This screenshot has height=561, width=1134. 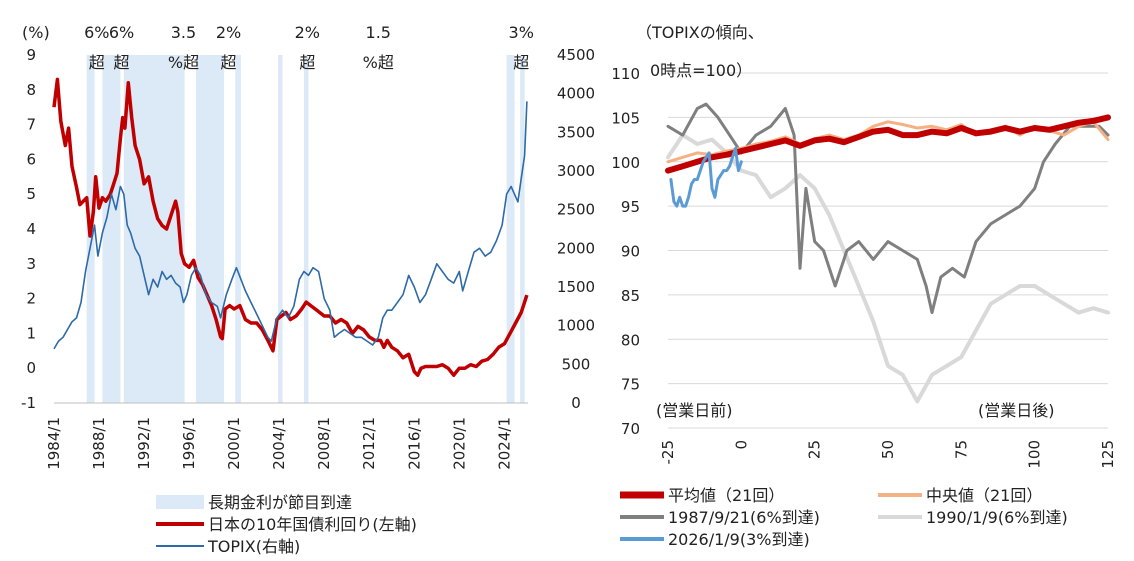 What do you see at coordinates (576, 132) in the screenshot?
I see `right-y-tick-label: 3500` at bounding box center [576, 132].